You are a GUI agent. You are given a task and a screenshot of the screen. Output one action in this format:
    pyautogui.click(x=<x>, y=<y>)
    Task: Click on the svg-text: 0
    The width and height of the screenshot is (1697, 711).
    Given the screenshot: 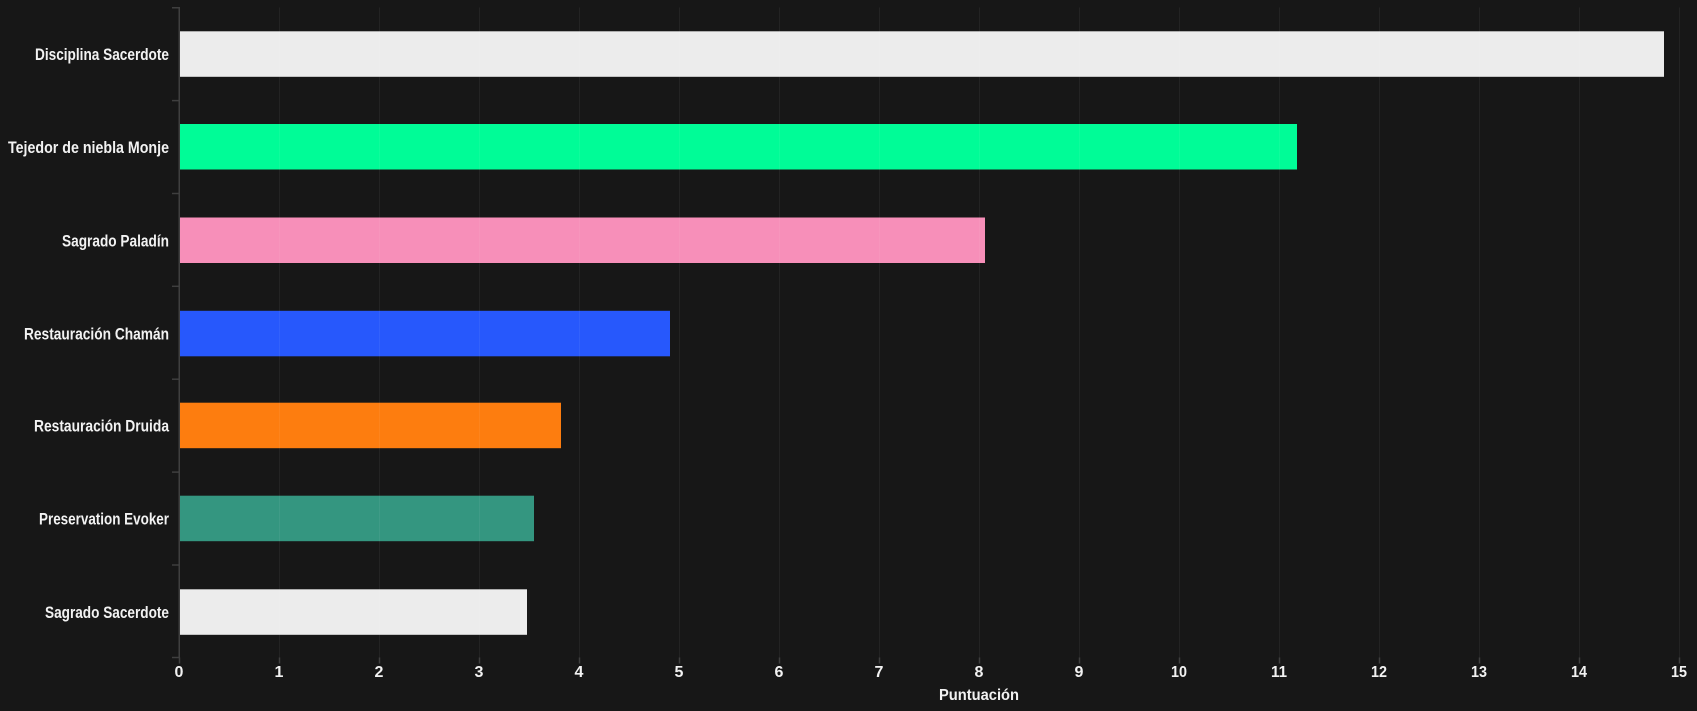 What is the action you would take?
    pyautogui.click(x=179, y=672)
    